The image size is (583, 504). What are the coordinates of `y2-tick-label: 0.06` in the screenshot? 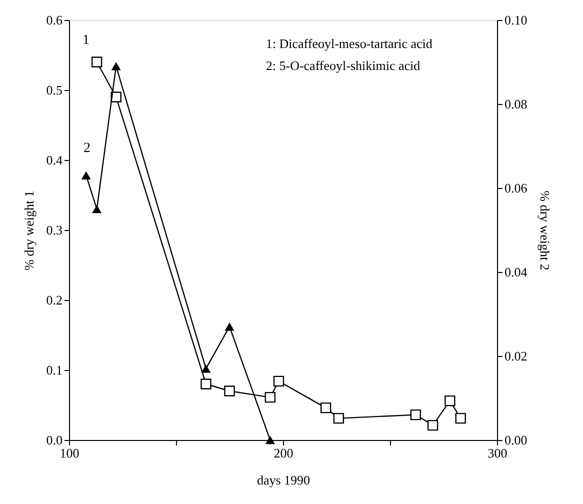 It's located at (516, 188).